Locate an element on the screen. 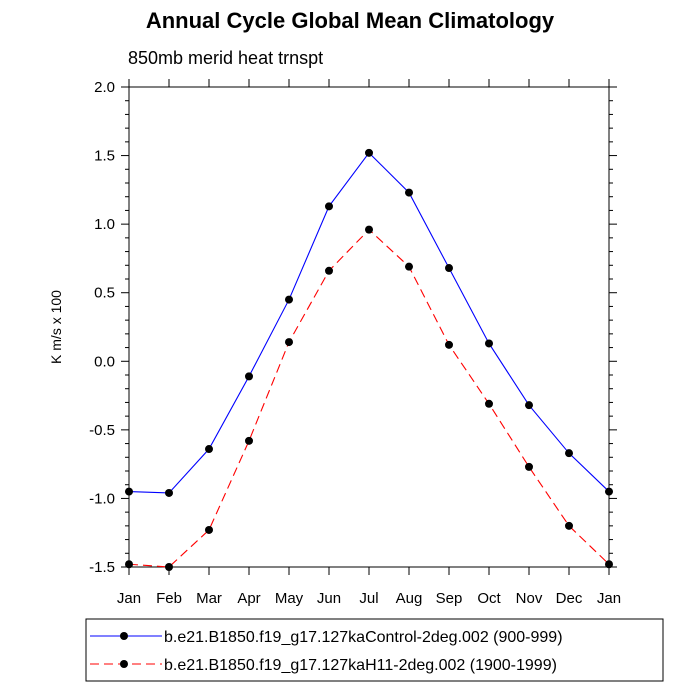 Image resolution: width=700 pixels, height=700 pixels. x-tick-label: Apr is located at coordinates (248, 598).